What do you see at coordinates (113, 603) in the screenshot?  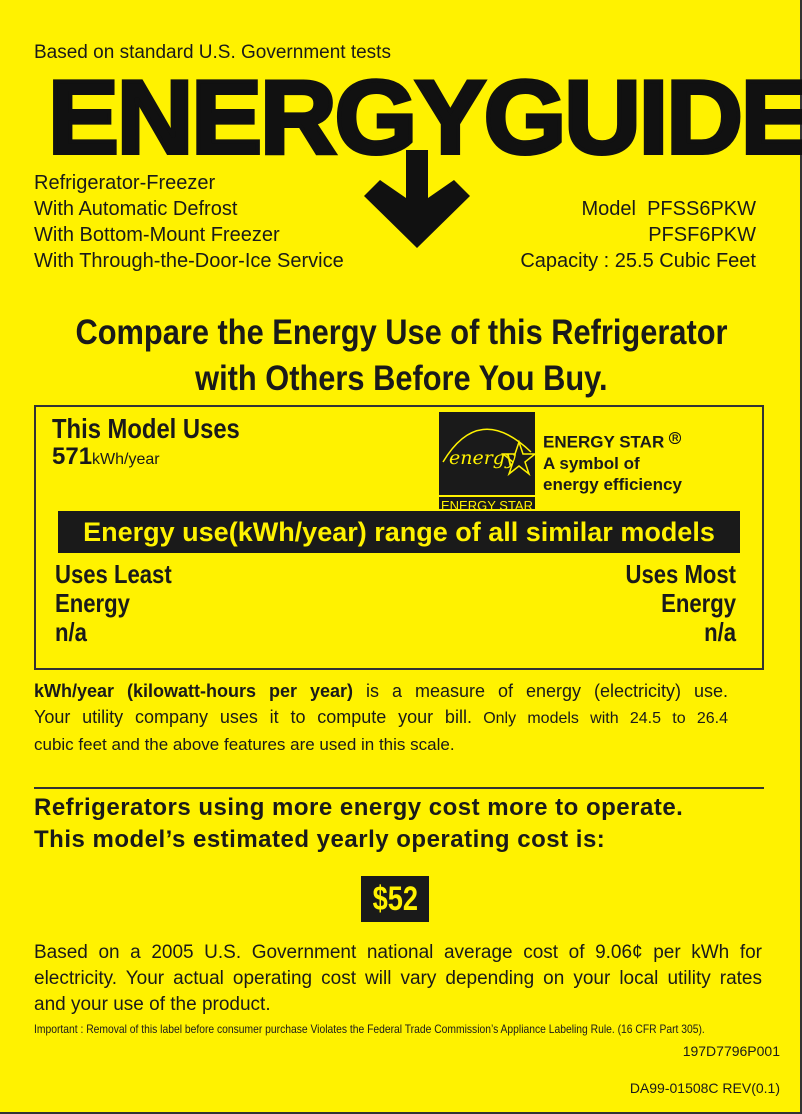 I see `uses-least: Uses Least Energy n/a` at bounding box center [113, 603].